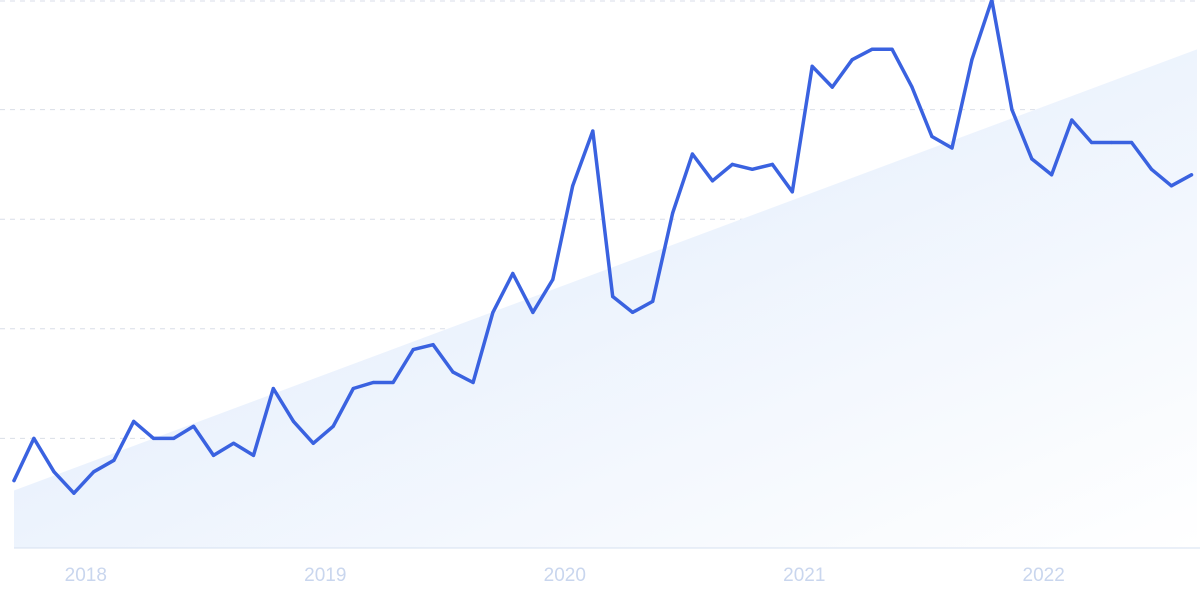 The height and width of the screenshot is (600, 1200). I want to click on x-tick-label-2020: 2020, so click(565, 575).